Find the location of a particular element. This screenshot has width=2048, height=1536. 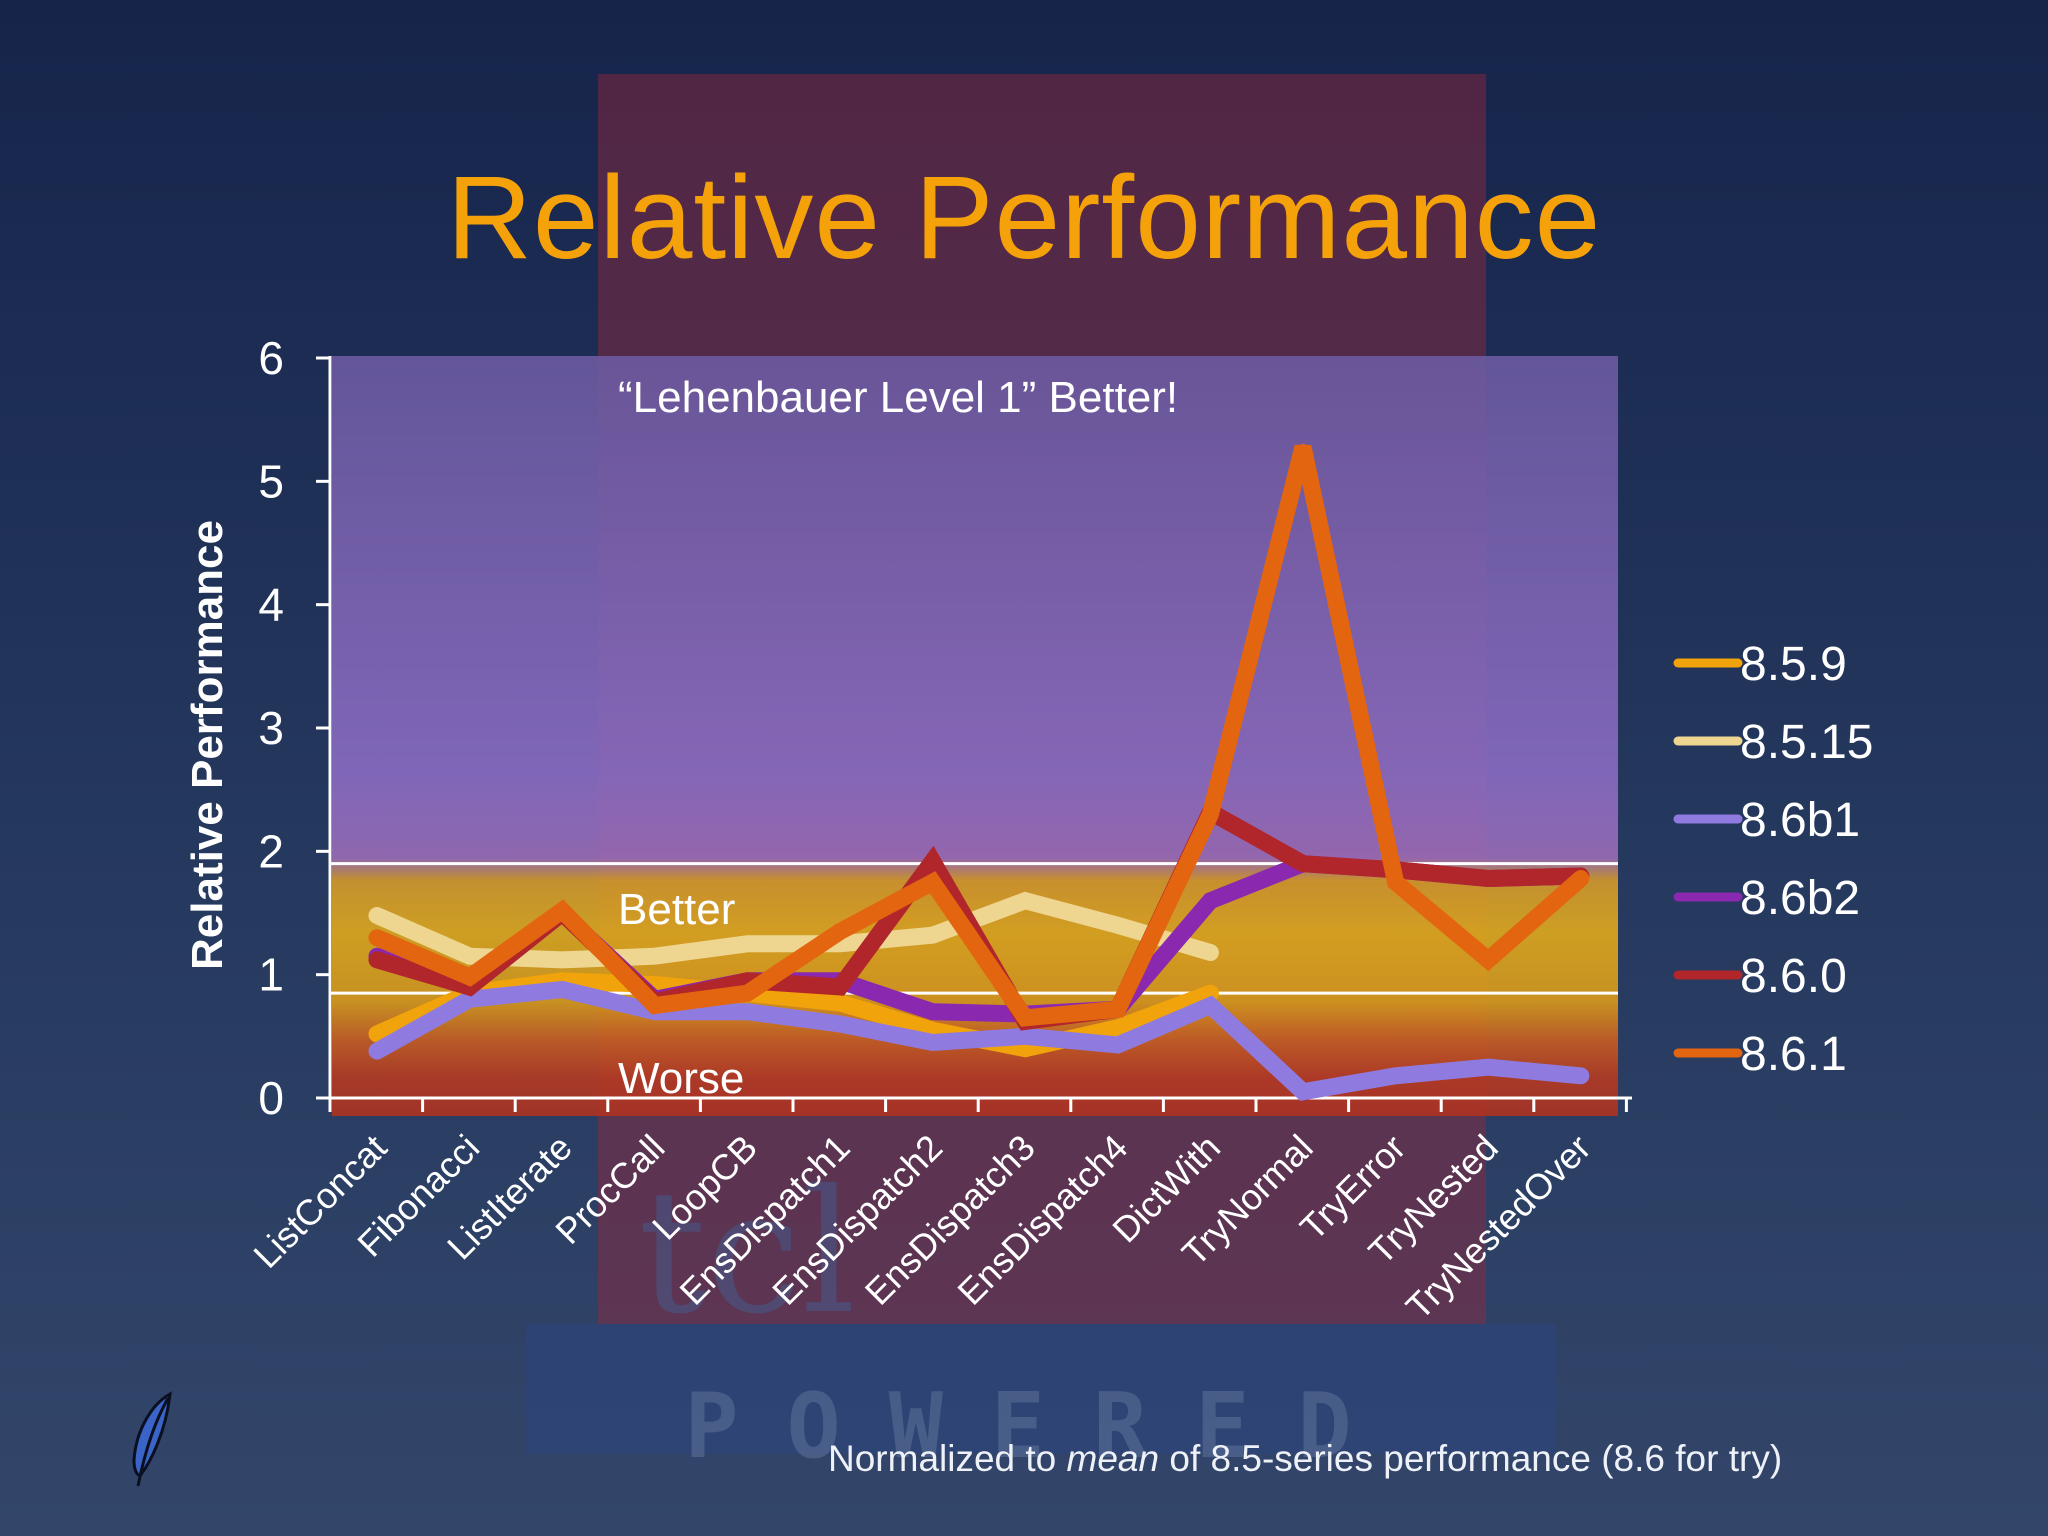

footnote-emphasis: mean is located at coordinates (1113, 1458).